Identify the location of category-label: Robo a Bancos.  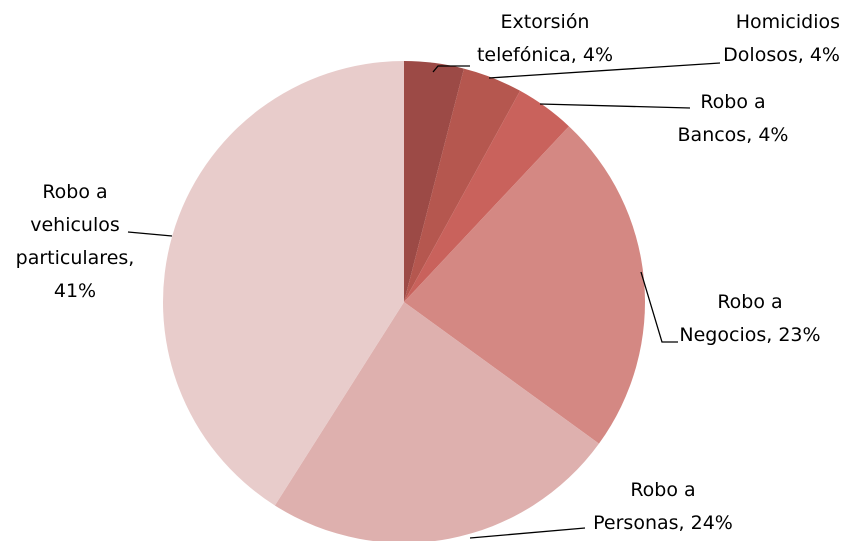
(722, 118).